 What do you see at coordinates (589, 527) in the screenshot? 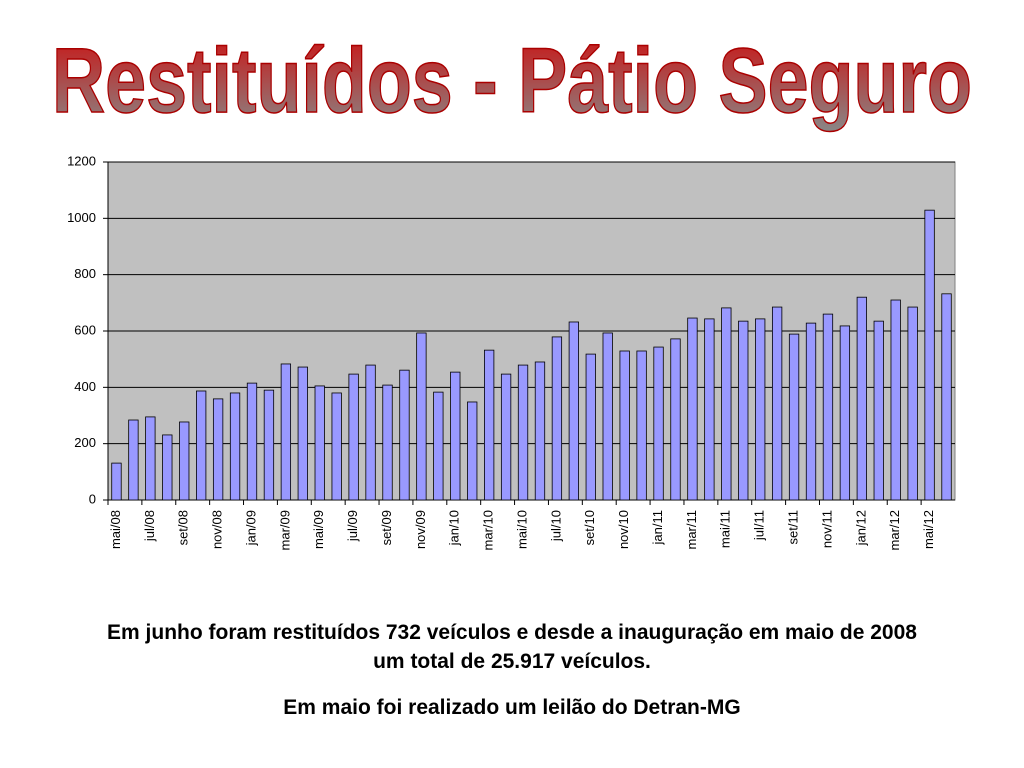
I see `x-tick-label: set/10` at bounding box center [589, 527].